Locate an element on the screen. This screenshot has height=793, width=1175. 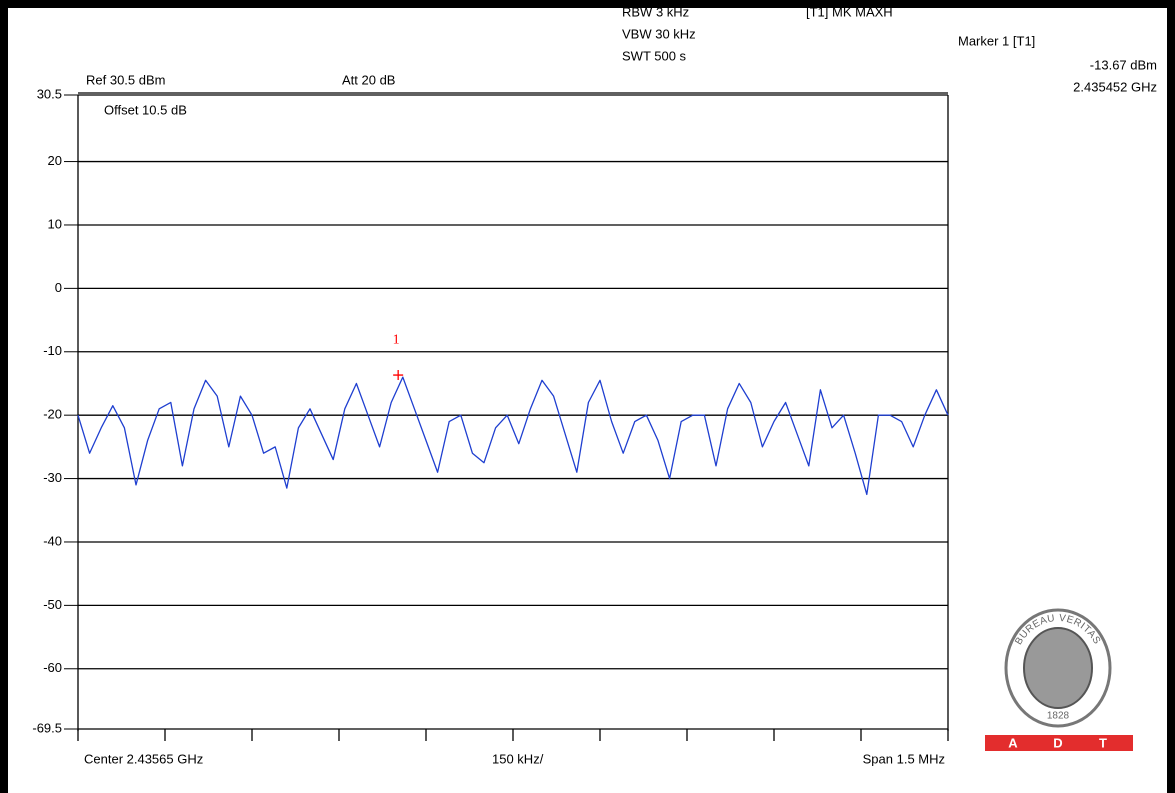
logo-ring is located at coordinates (1058, 668).